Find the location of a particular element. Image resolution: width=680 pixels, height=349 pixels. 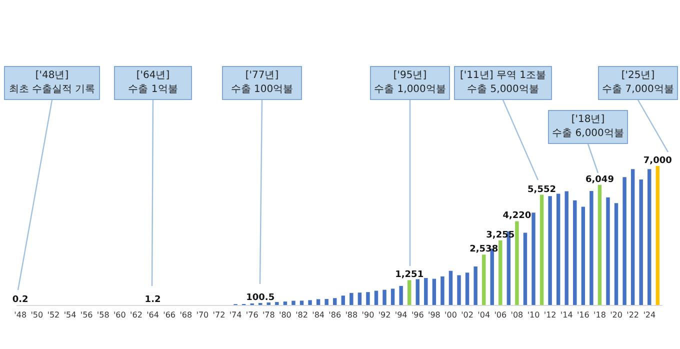

x-tick-label: '86 is located at coordinates (335, 315).